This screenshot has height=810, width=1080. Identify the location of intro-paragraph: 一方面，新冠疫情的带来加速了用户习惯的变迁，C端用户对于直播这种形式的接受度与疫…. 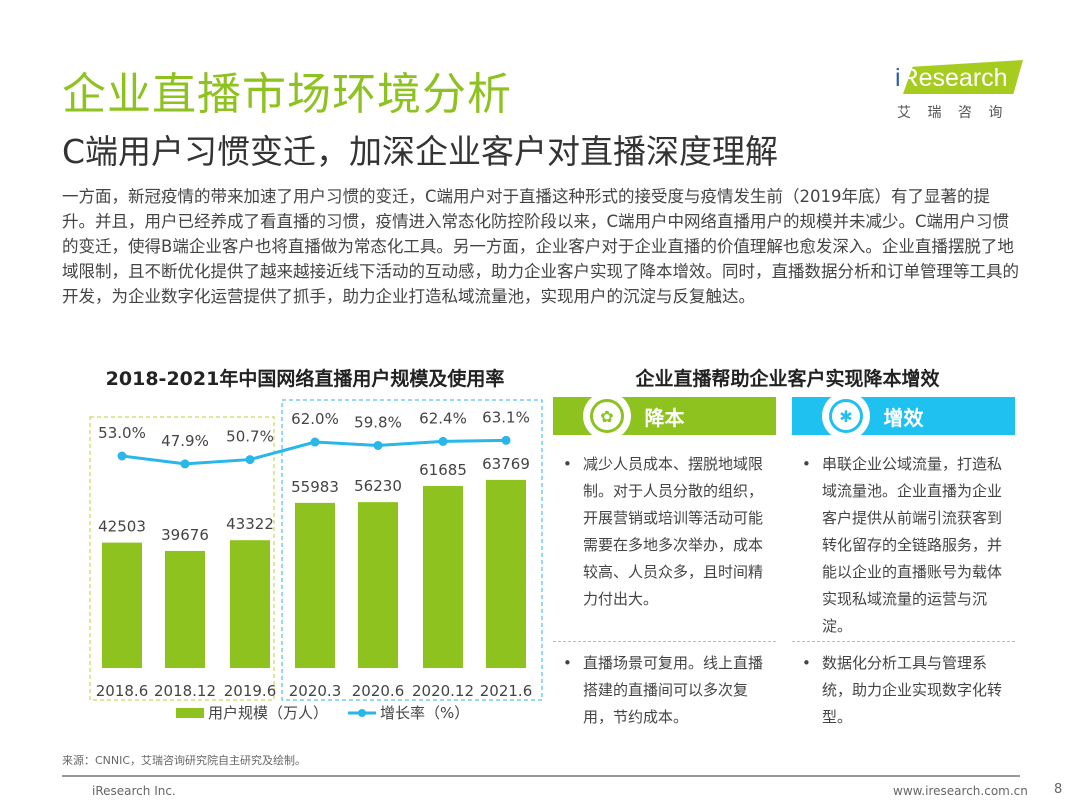
(540, 246).